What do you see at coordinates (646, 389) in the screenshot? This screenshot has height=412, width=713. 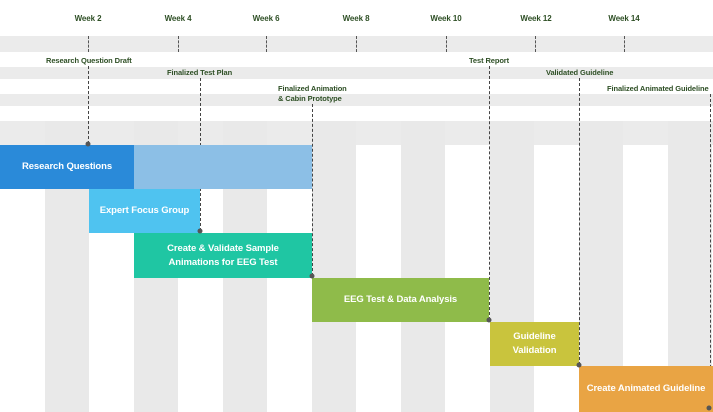 I see `task-create-animated-guideline: Create Animated Guideline` at bounding box center [646, 389].